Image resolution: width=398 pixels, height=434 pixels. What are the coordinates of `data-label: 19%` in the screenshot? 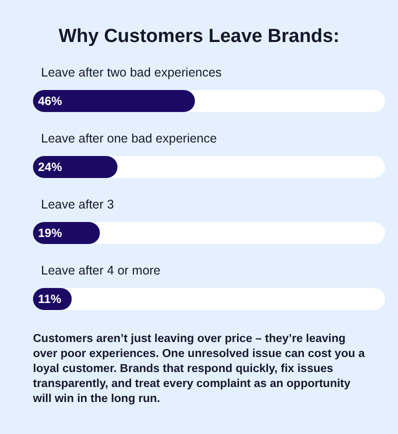 It's located at (50, 233).